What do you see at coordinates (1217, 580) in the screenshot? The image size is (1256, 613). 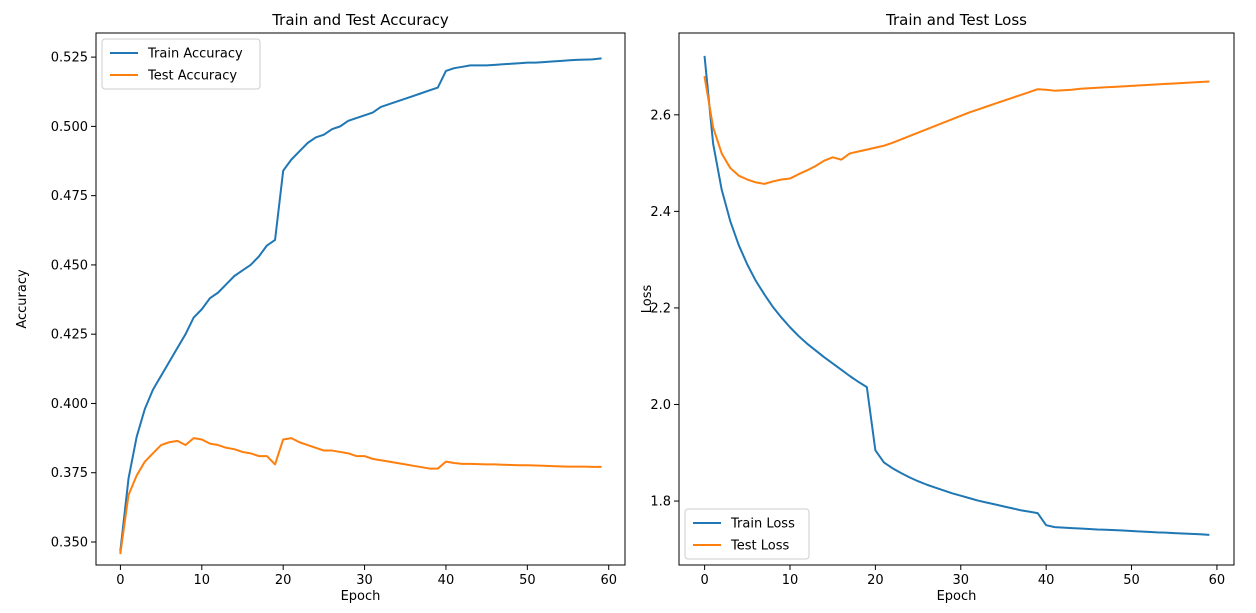 I see `chart1-x-tick-label: 60` at bounding box center [1217, 580].